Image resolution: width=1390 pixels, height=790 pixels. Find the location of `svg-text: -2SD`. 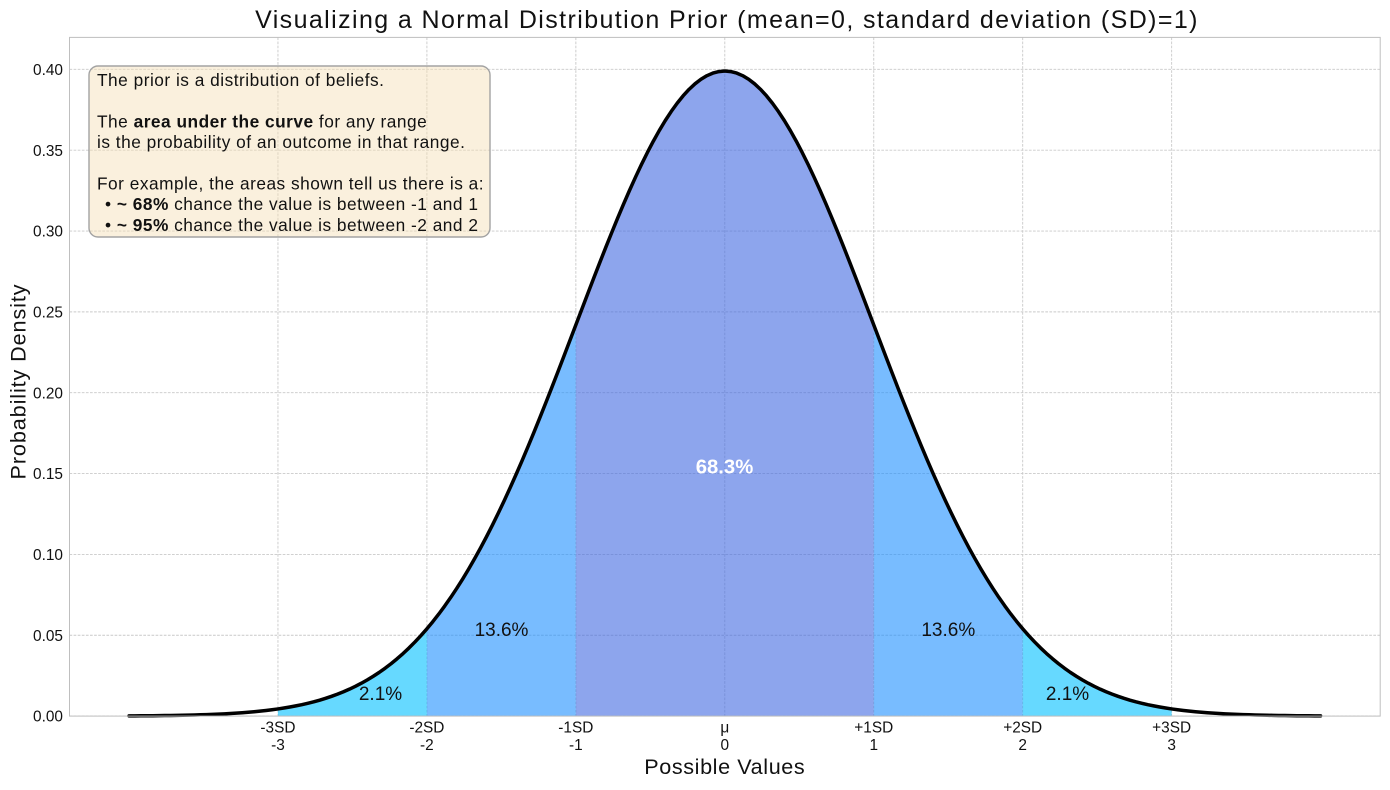

svg-text: -2SD is located at coordinates (426, 727).